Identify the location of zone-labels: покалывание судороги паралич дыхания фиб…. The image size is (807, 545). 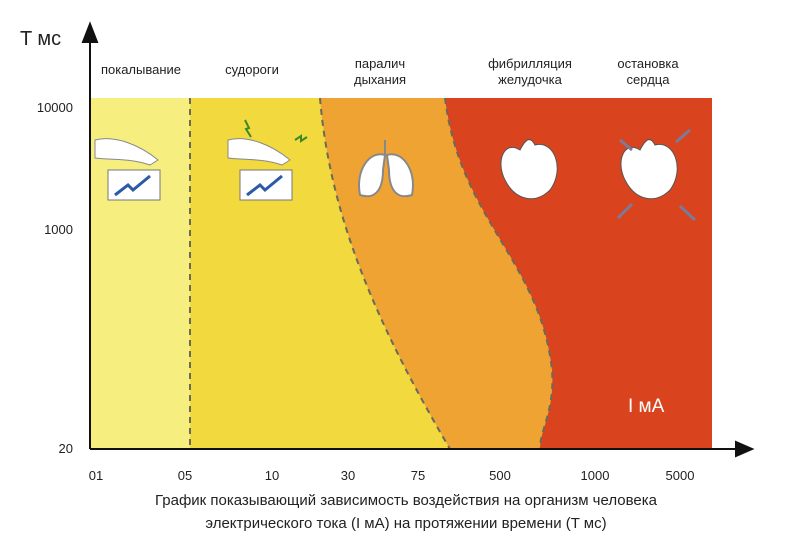
(390, 71).